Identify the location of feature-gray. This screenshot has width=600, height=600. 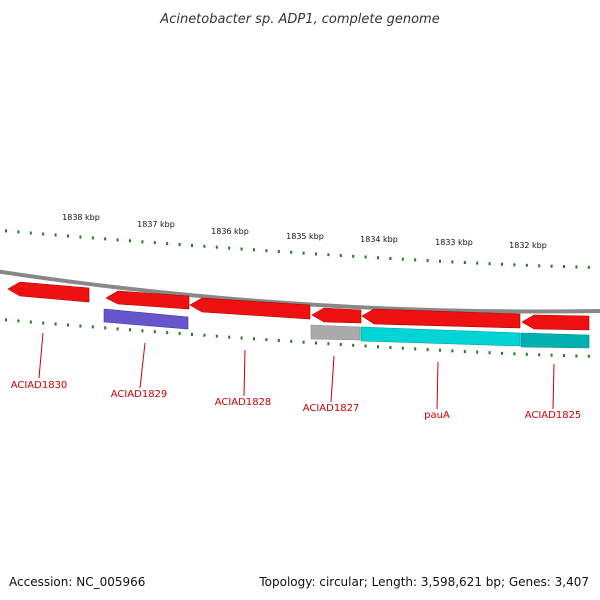
(335, 332).